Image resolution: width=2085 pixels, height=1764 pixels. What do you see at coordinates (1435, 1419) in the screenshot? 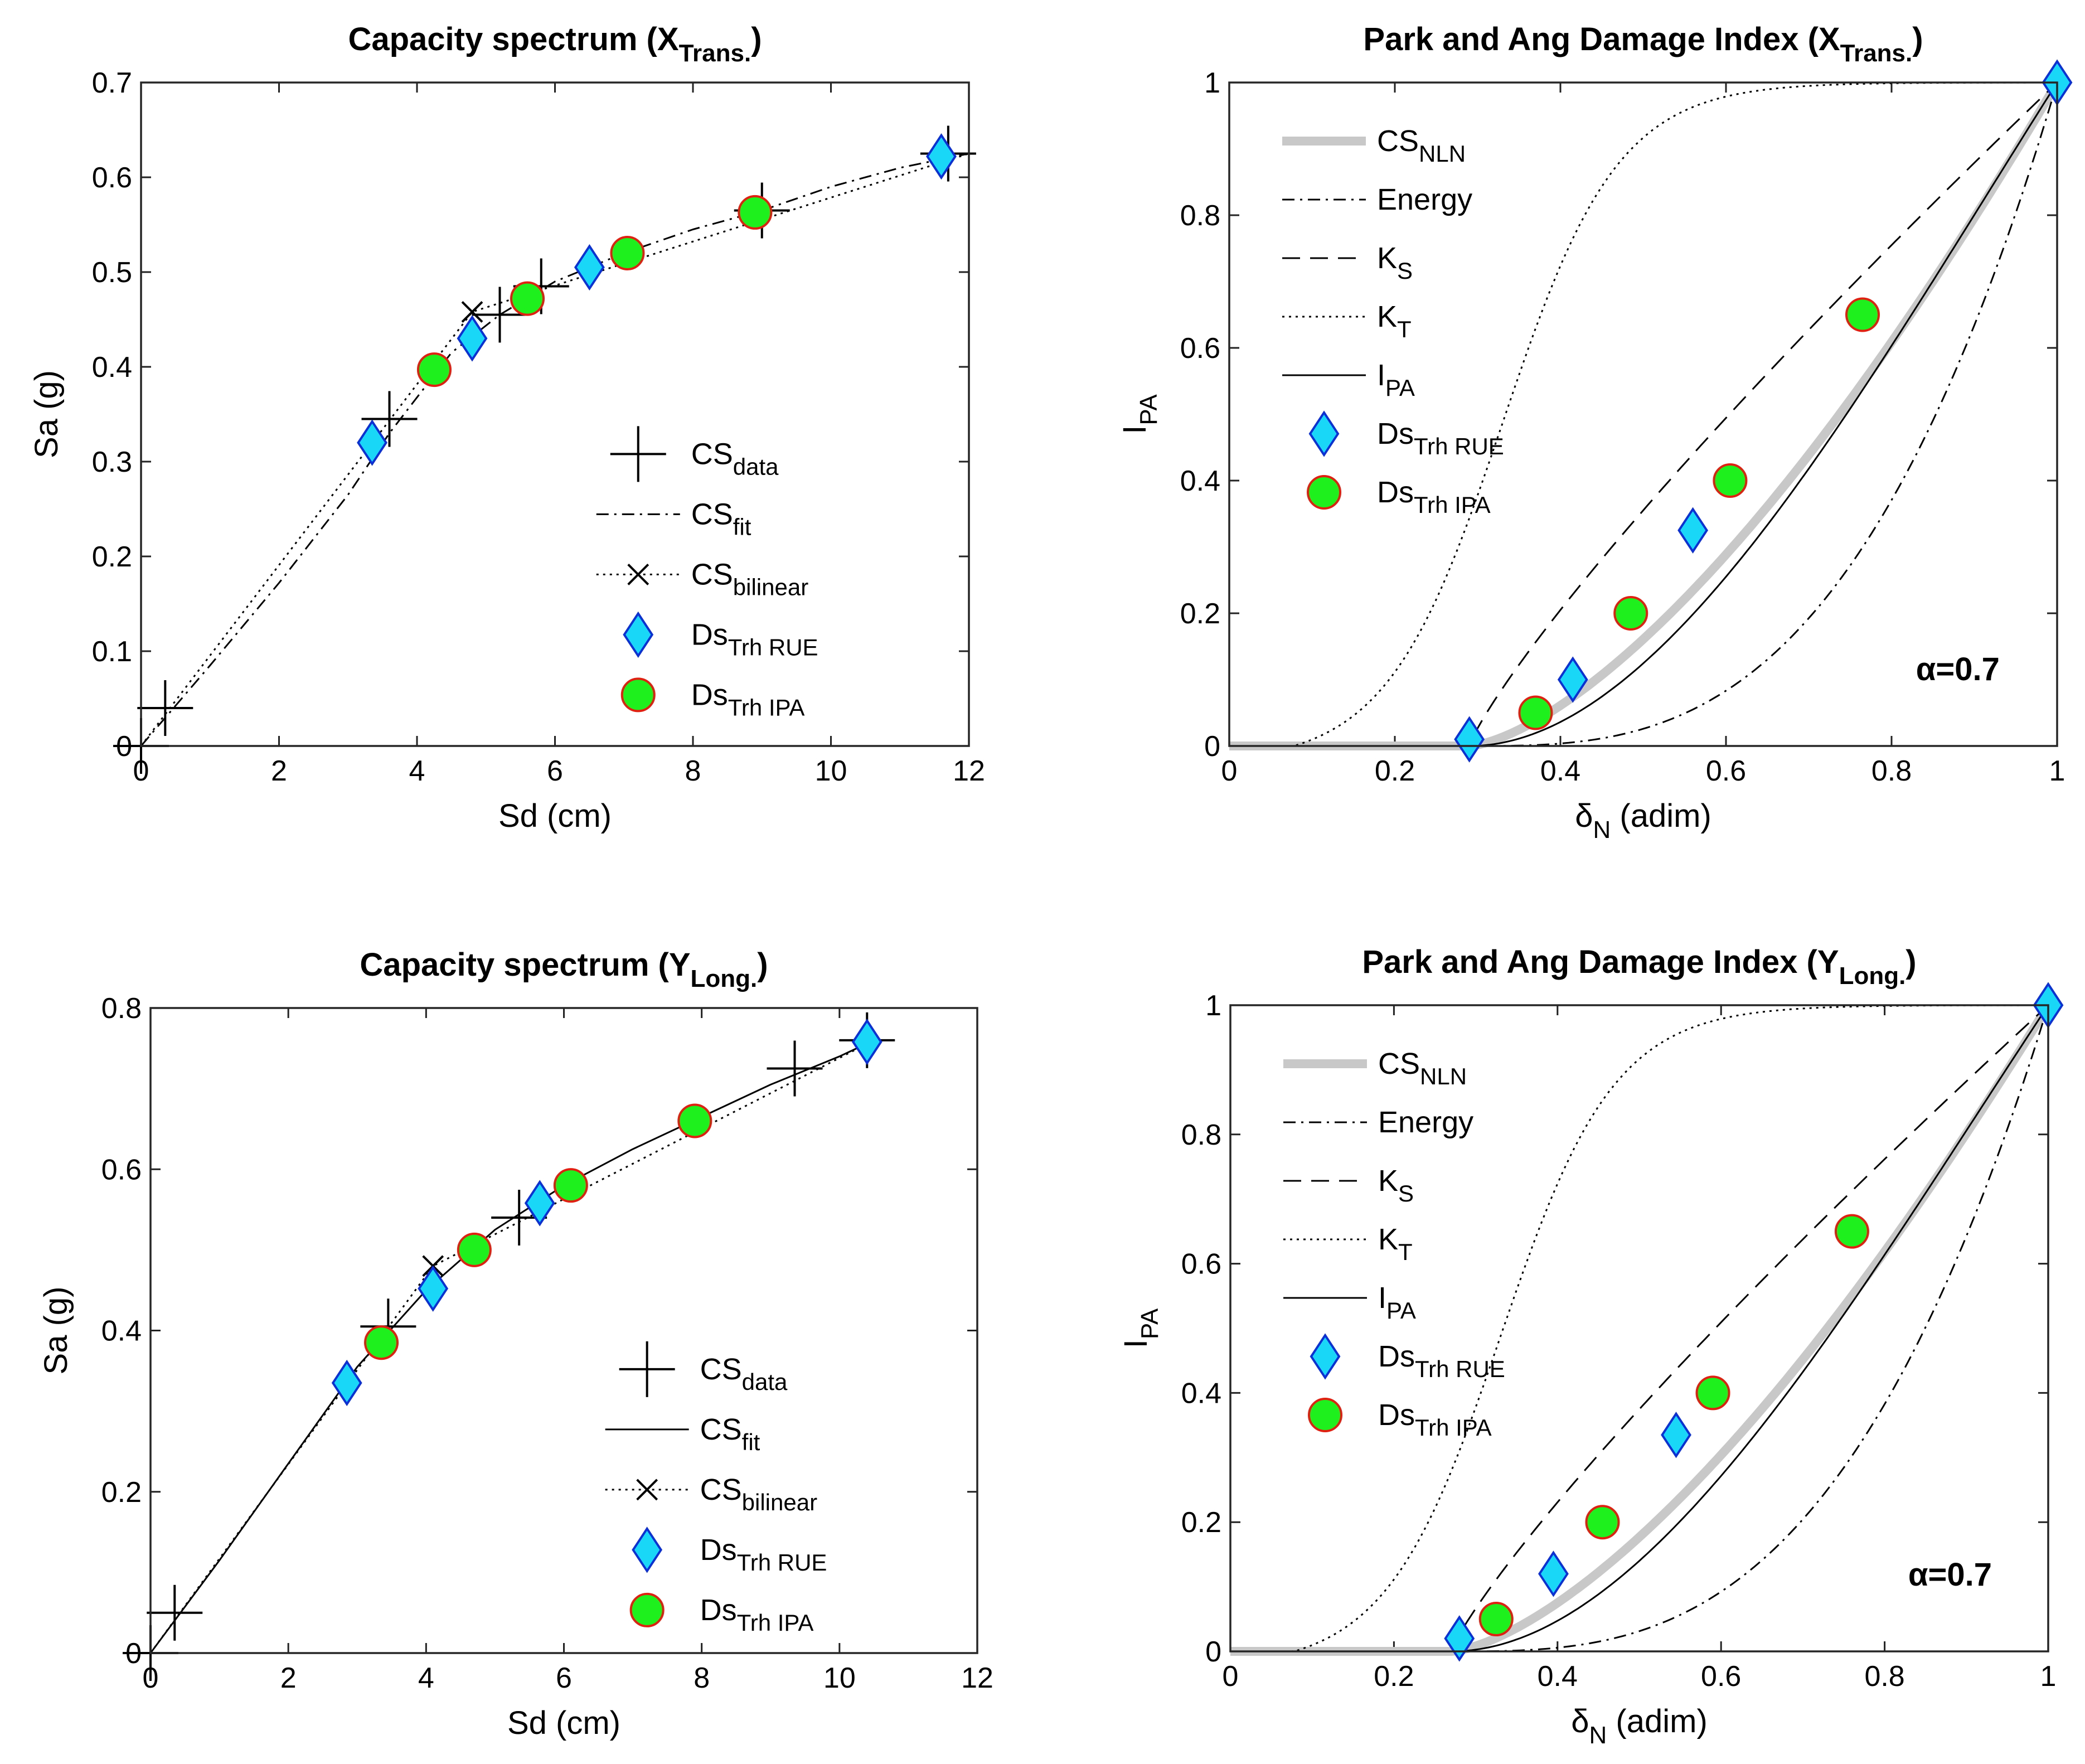
I see `legend-label: DsTrh IPA` at bounding box center [1435, 1419].